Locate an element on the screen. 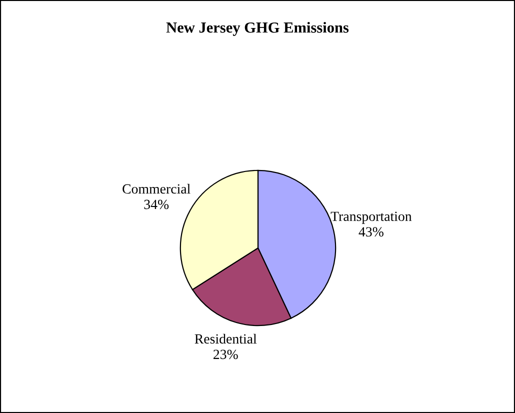 This screenshot has width=515, height=413. data-label: 43% is located at coordinates (371, 232).